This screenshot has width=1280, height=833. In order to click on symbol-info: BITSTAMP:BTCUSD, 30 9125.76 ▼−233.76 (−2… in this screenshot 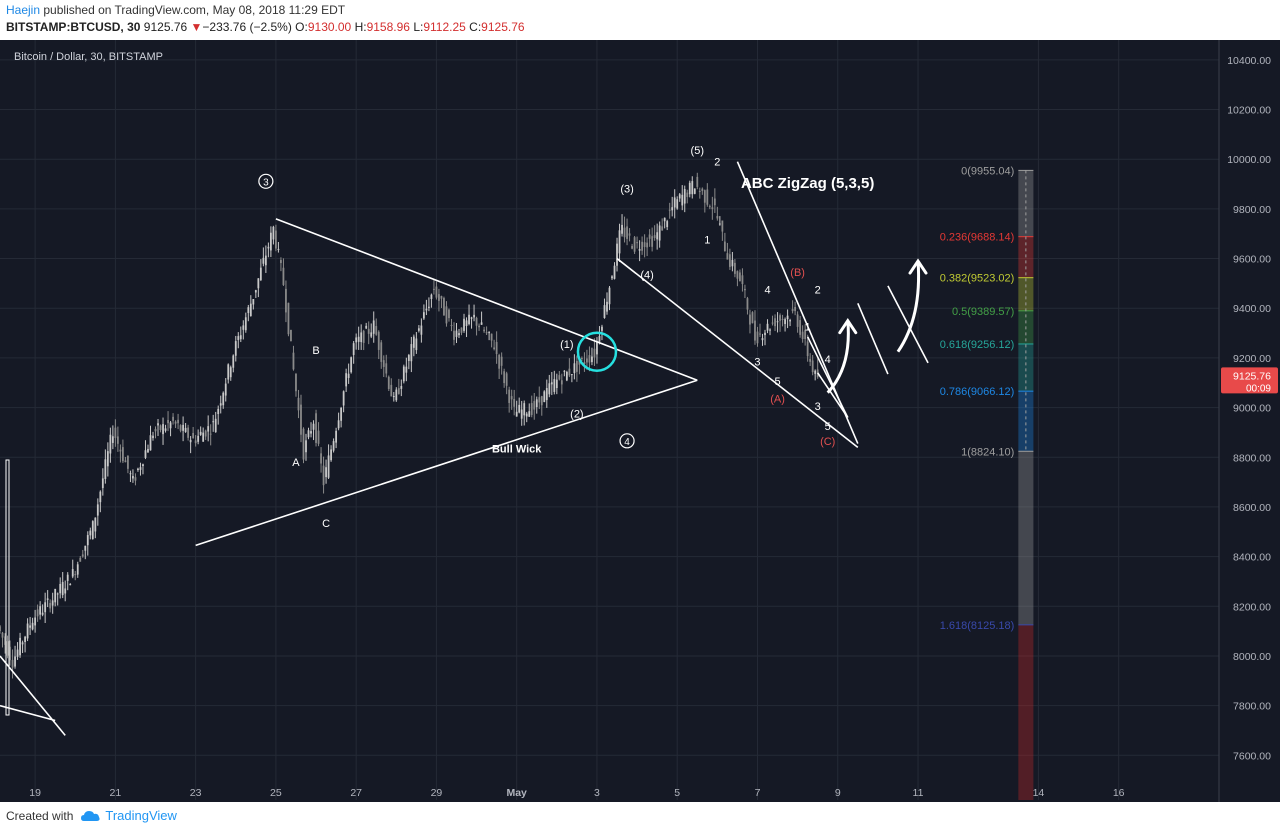, I will do `click(265, 27)`.